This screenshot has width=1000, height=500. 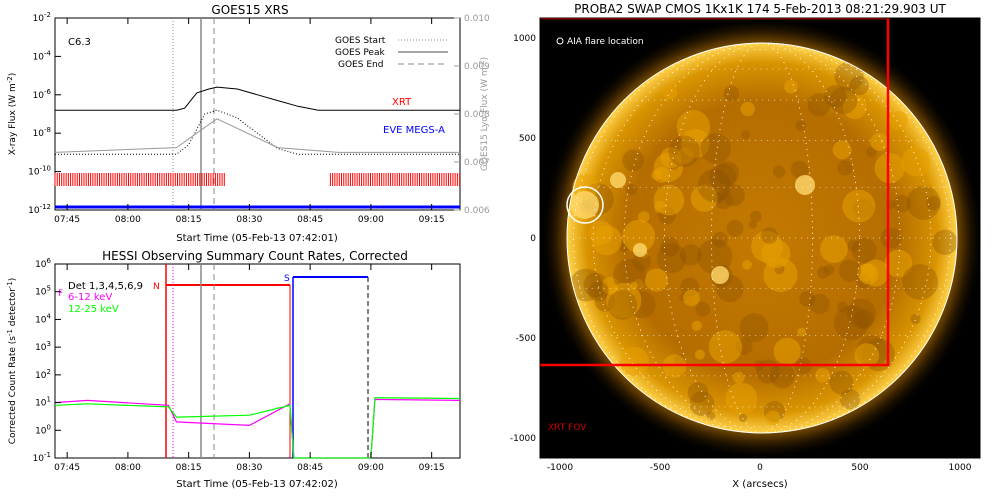 I want to click on goes-short-channel-line, so click(x=257, y=132).